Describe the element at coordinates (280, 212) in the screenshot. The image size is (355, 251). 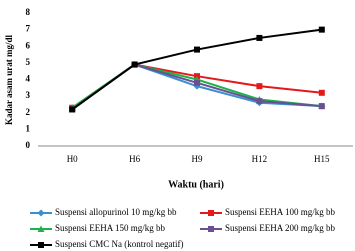
I see `legend-label: Suspensi EEHA 100 mg/kg bb` at that location.